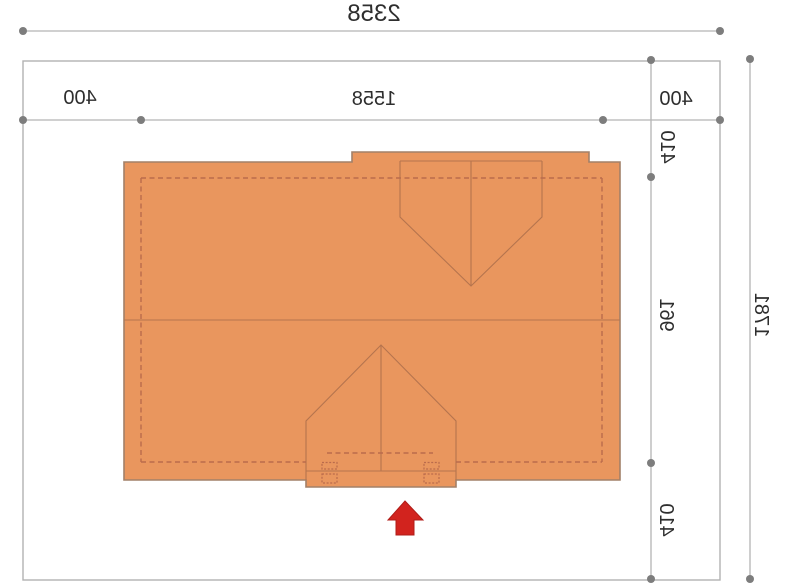 This screenshot has height=586, width=800. What do you see at coordinates (761, 315) in the screenshot?
I see `dim-label-total-depth: 1781` at bounding box center [761, 315].